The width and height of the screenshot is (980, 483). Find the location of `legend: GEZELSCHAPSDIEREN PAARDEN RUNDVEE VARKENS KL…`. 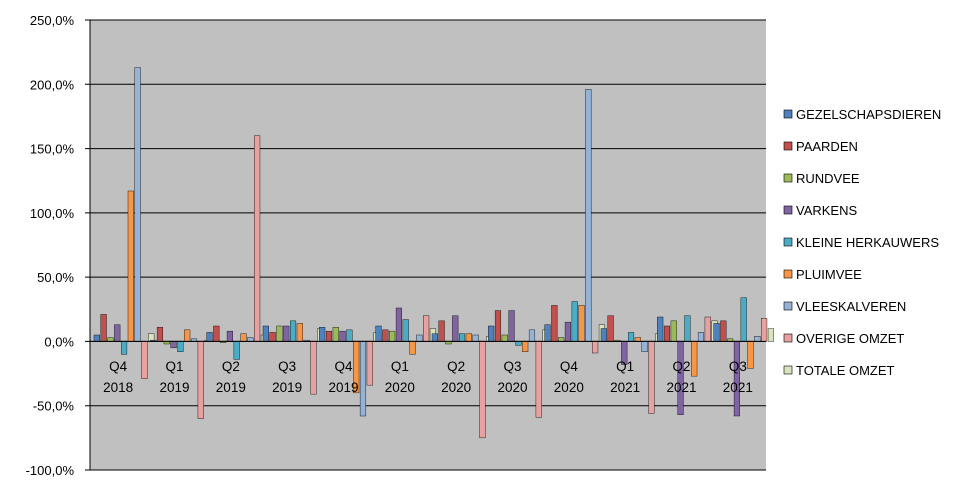

legend: GEZELSCHAPSDIEREN PAARDEN RUNDVEE VARKENS KL… is located at coordinates (862, 242).